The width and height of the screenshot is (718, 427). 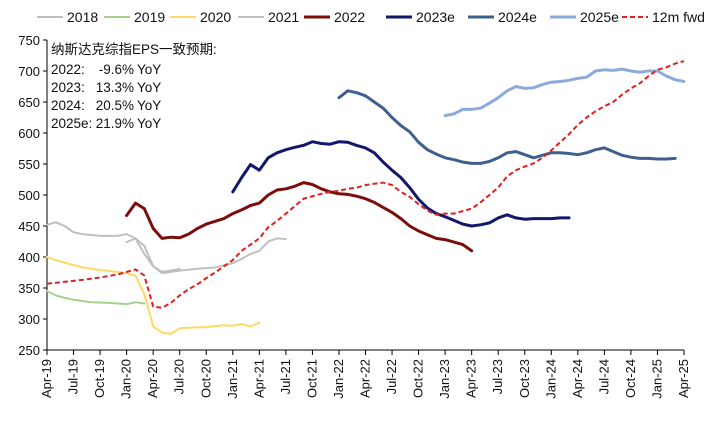 I want to click on x-tick-label: Oct-23, so click(x=524, y=378).